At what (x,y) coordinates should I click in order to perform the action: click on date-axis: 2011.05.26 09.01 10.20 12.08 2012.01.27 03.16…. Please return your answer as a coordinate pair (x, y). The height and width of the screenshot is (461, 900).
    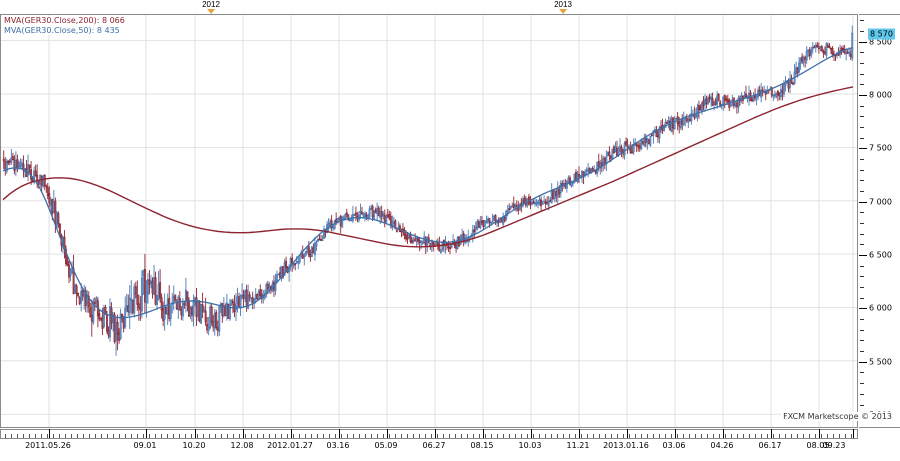
    Looking at the image, I should click on (429, 445).